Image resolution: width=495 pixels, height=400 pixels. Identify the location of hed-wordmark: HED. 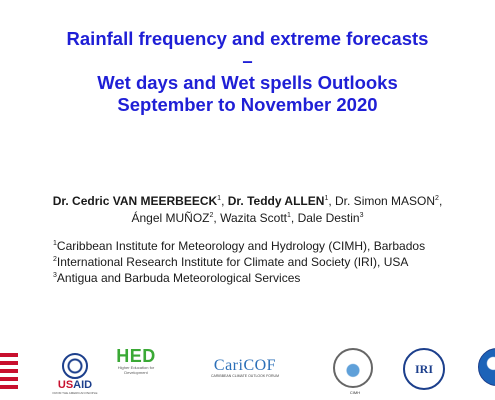
(136, 356).